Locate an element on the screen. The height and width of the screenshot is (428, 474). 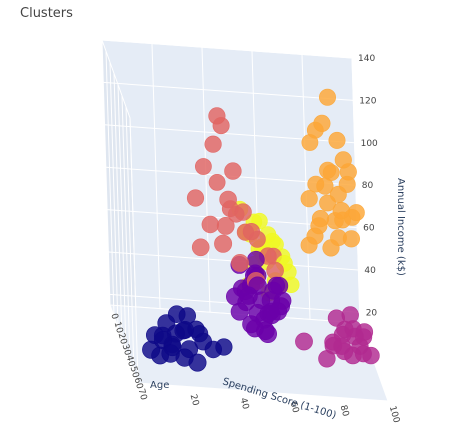
y-tick-label: 100 is located at coordinates (394, 414).